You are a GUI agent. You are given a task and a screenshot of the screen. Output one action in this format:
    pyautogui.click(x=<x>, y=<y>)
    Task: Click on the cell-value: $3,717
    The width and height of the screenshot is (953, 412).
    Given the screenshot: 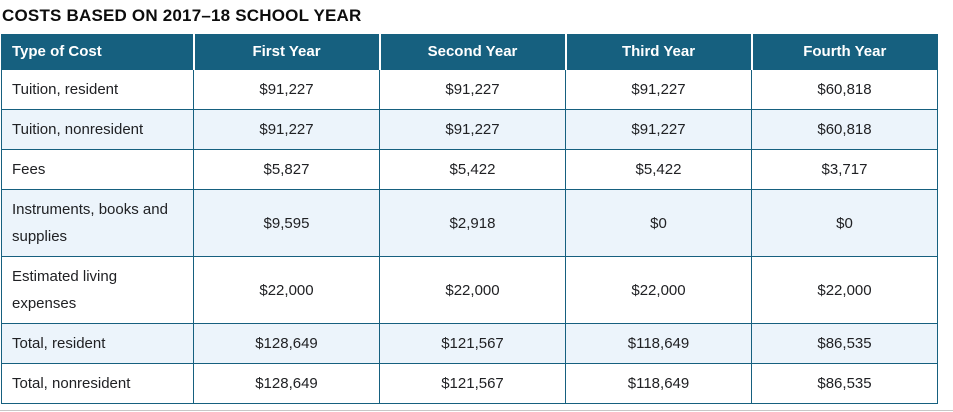 What is the action you would take?
    pyautogui.click(x=844, y=169)
    